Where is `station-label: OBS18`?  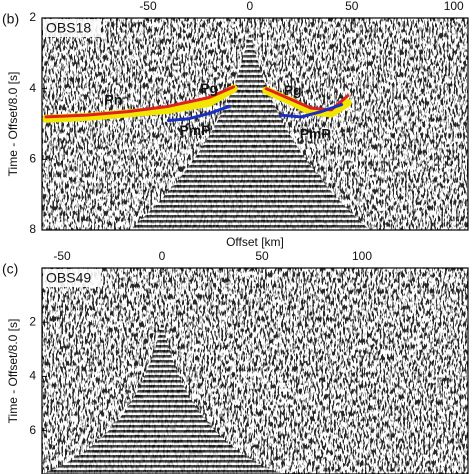 station-label: OBS18 is located at coordinates (68, 28).